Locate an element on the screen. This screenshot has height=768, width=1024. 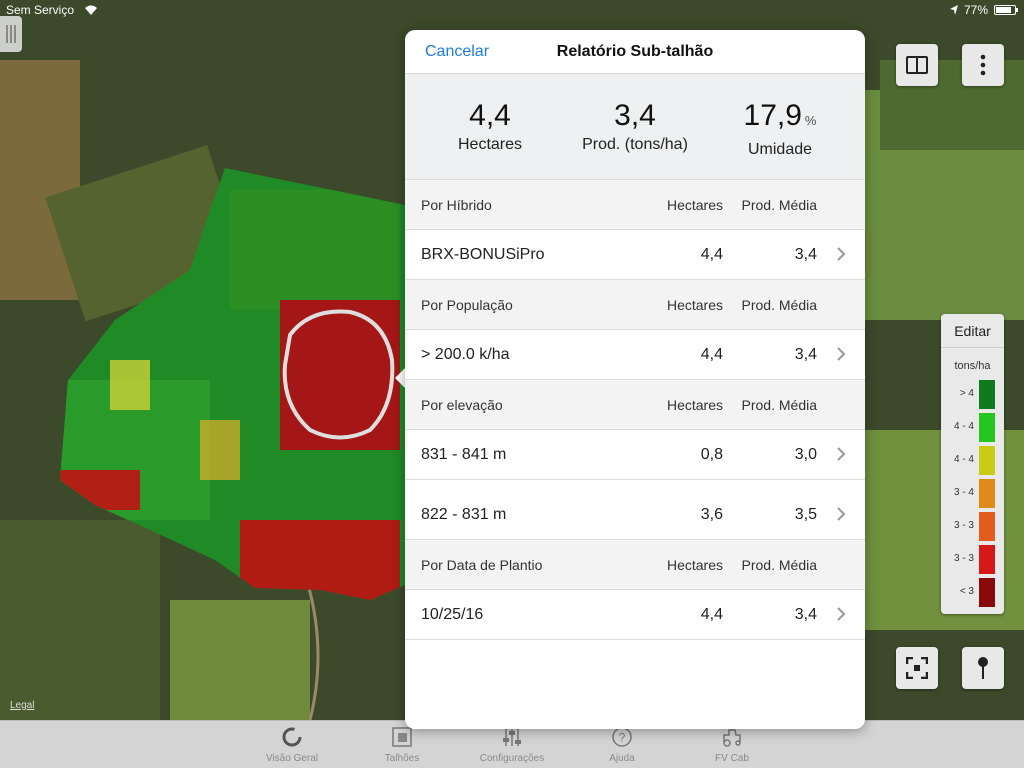
moisture-stat: 17,9% Umidade is located at coordinates (780, 129).